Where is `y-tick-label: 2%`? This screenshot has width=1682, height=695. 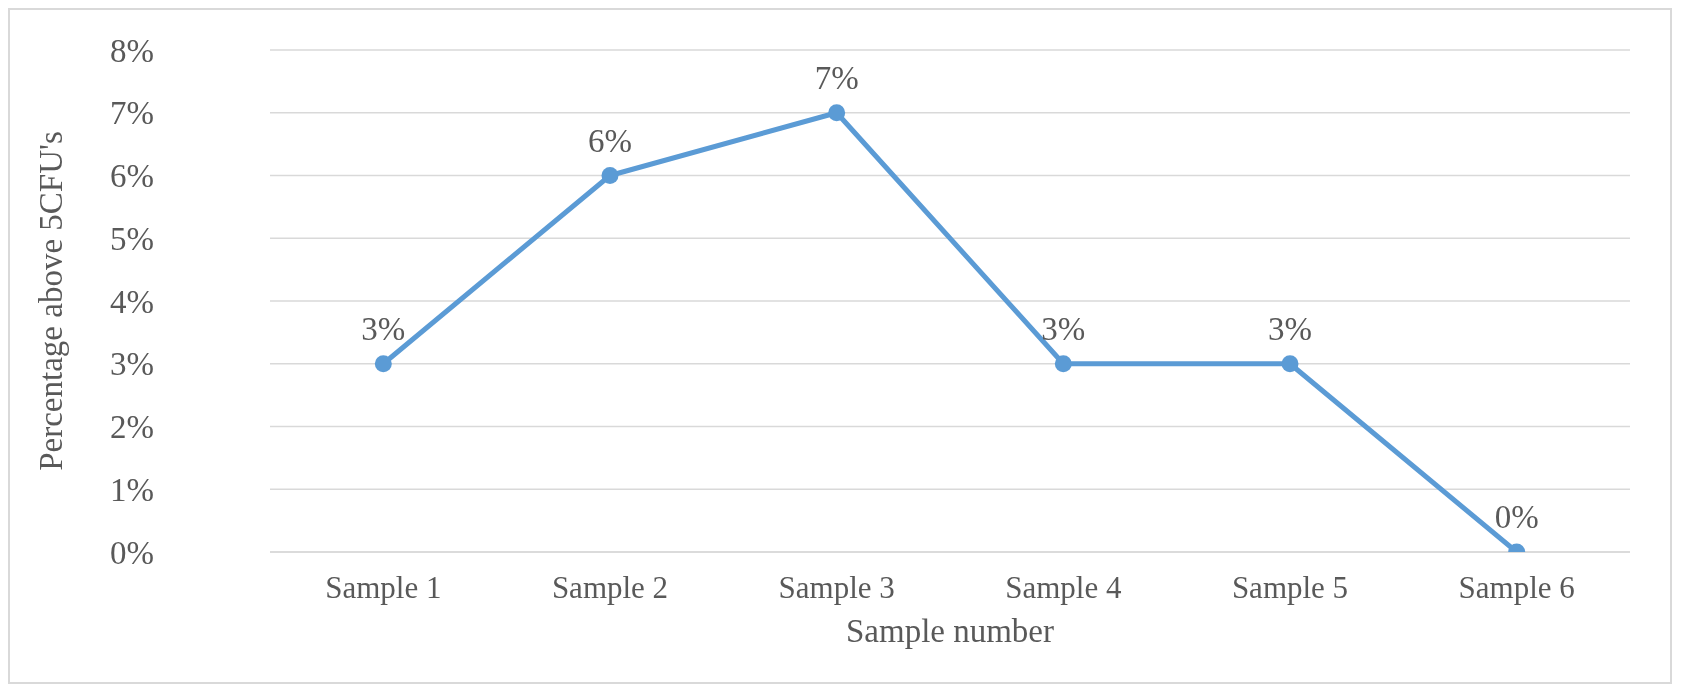
y-tick-label: 2% is located at coordinates (132, 427).